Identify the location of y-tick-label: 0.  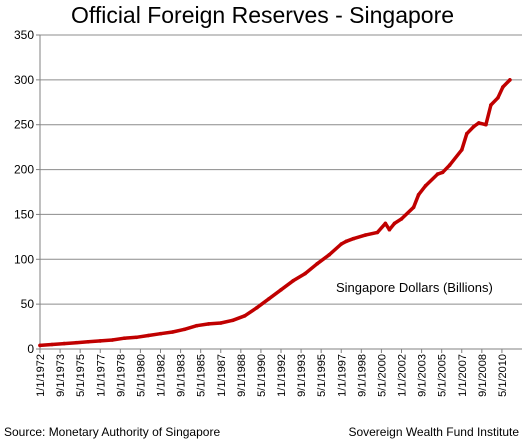
(30, 349).